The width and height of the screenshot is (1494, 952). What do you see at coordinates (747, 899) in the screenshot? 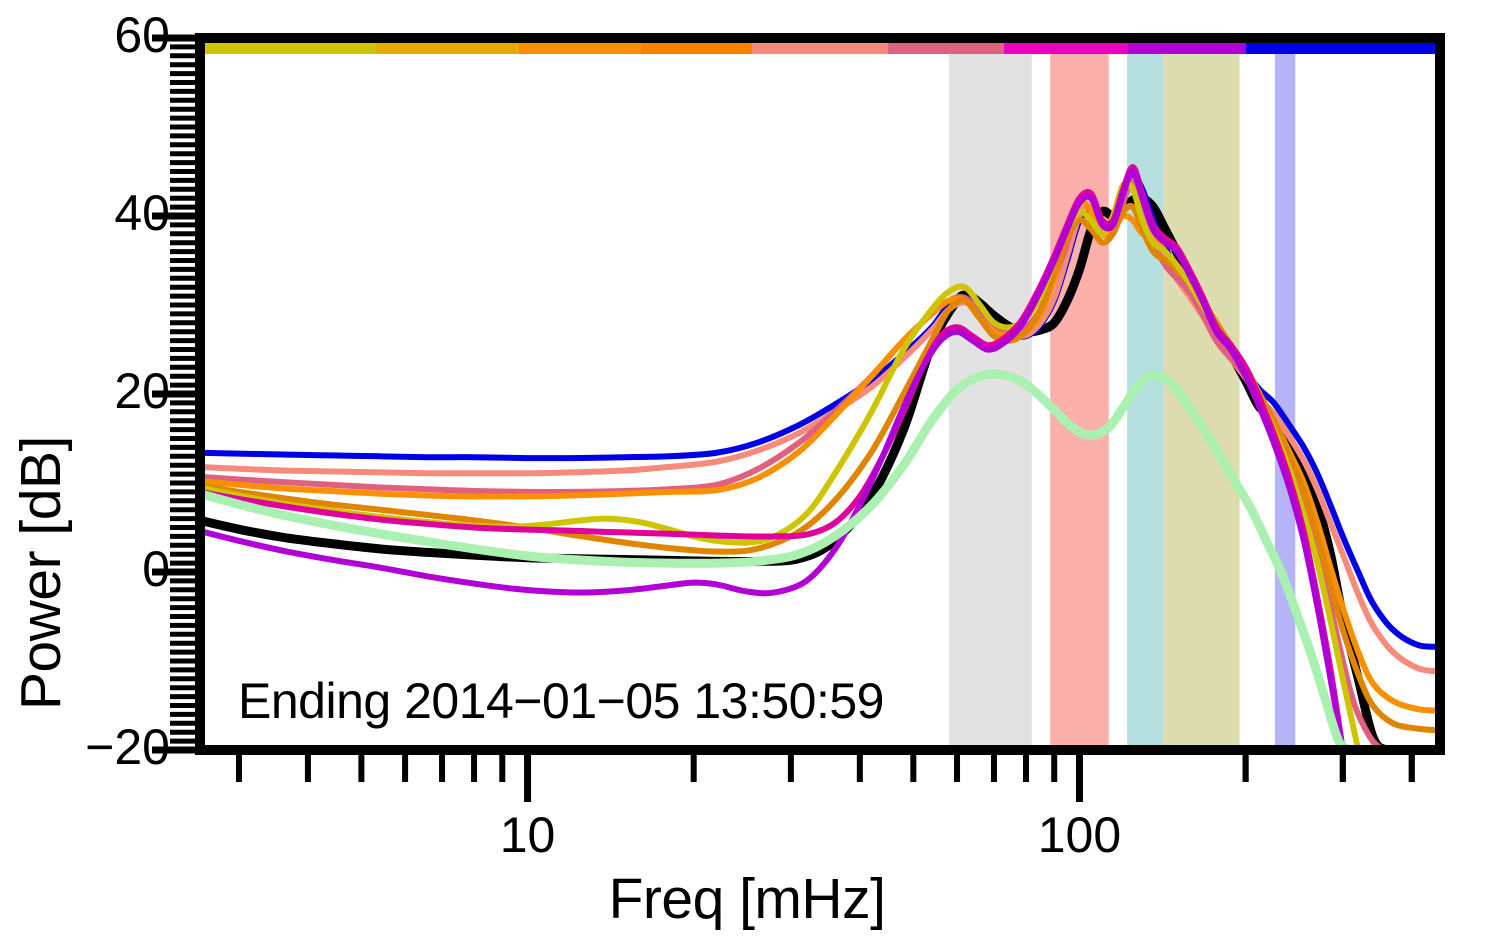
I see `x-axis-title: Freq [mHz]` at bounding box center [747, 899].